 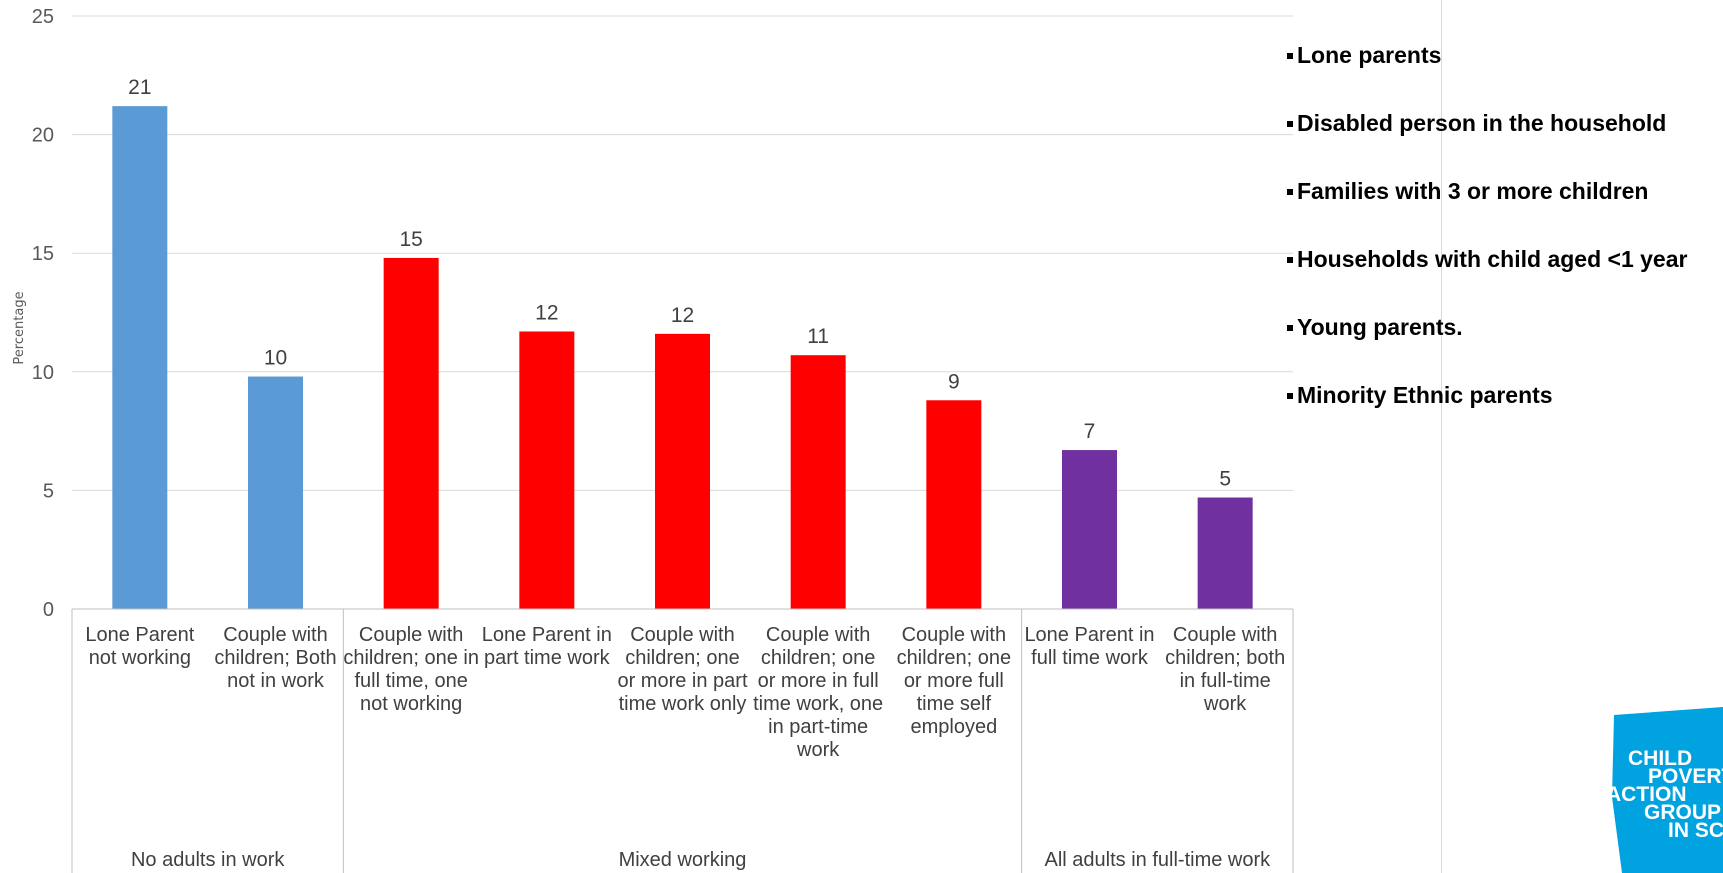 I want to click on logo-shape, so click(x=1667, y=790).